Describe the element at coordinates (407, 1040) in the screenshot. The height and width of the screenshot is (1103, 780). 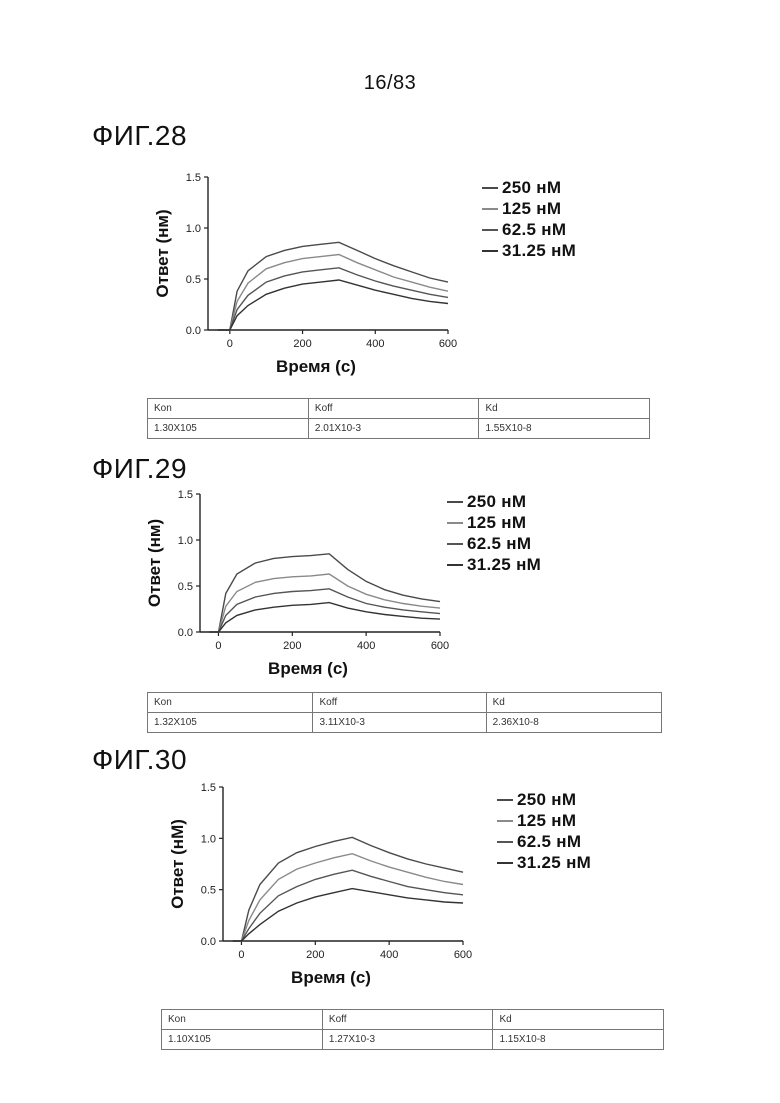
I see `table-cell-koff: 1.27X10-3` at that location.